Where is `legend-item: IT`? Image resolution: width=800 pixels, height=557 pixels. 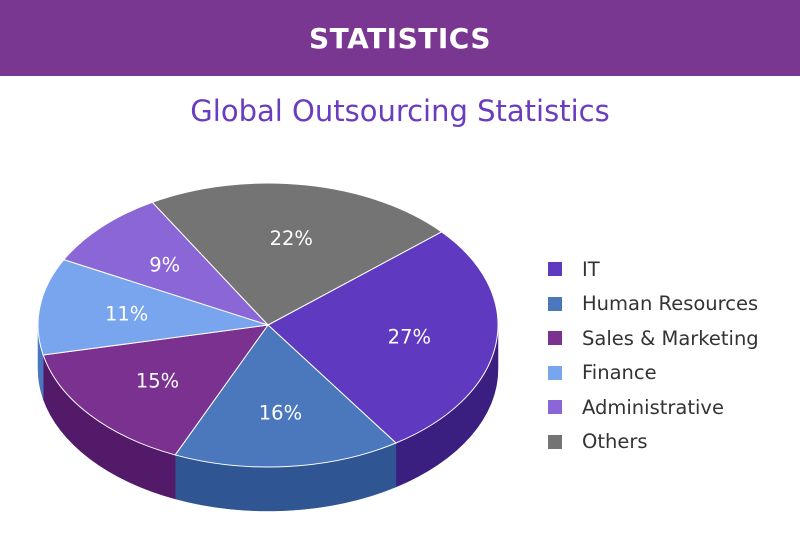 legend-item: IT is located at coordinates (653, 269).